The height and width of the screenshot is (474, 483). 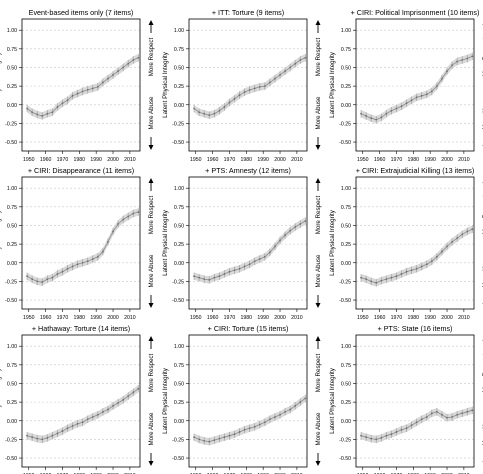 What do you see at coordinates (248, 12) in the screenshot?
I see `panel-title: + ITT: Torture (9 items)` at bounding box center [248, 12].